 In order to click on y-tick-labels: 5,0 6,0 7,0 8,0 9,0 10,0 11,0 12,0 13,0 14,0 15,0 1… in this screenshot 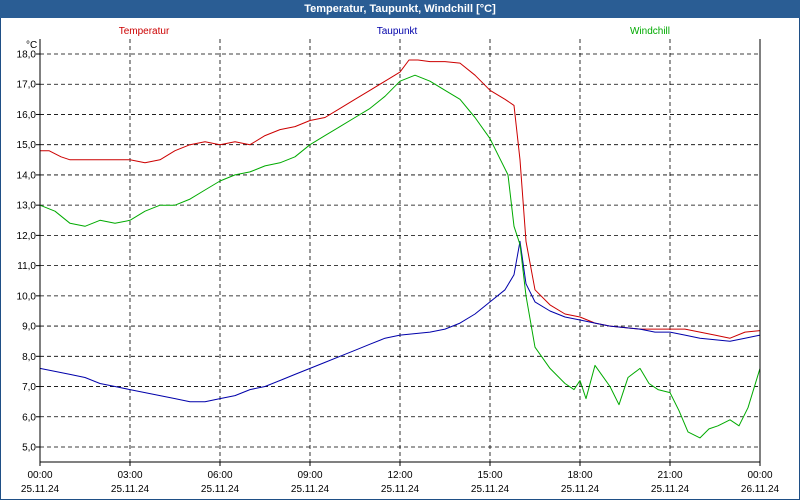, I will do `click(27, 252)`.